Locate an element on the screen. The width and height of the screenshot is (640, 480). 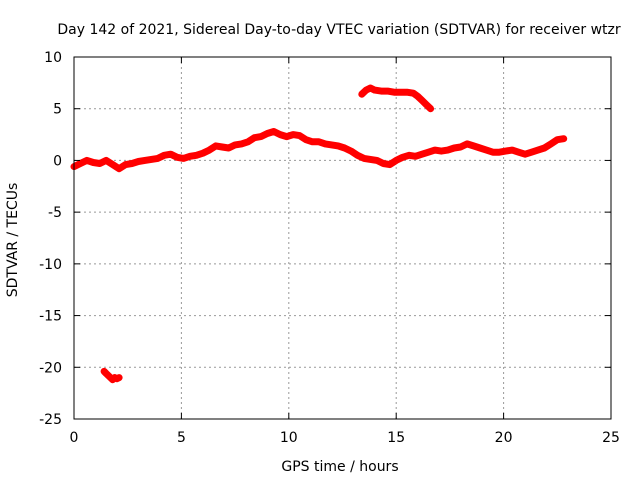
x-tick-label: 20 is located at coordinates (504, 438).